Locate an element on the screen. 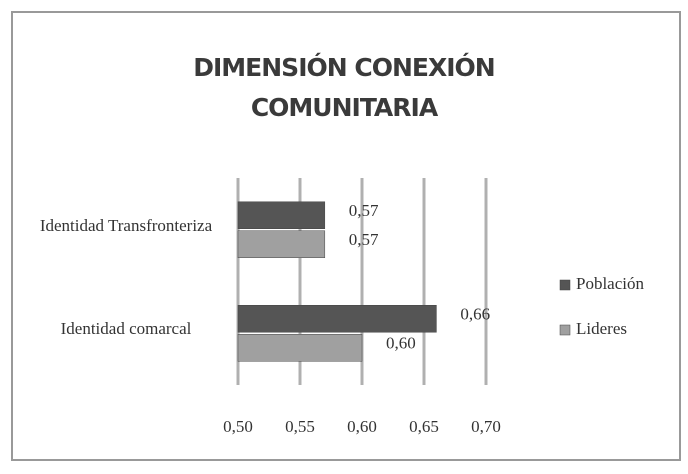 The height and width of the screenshot is (474, 688). x-tick-label: 0,55 is located at coordinates (300, 426).